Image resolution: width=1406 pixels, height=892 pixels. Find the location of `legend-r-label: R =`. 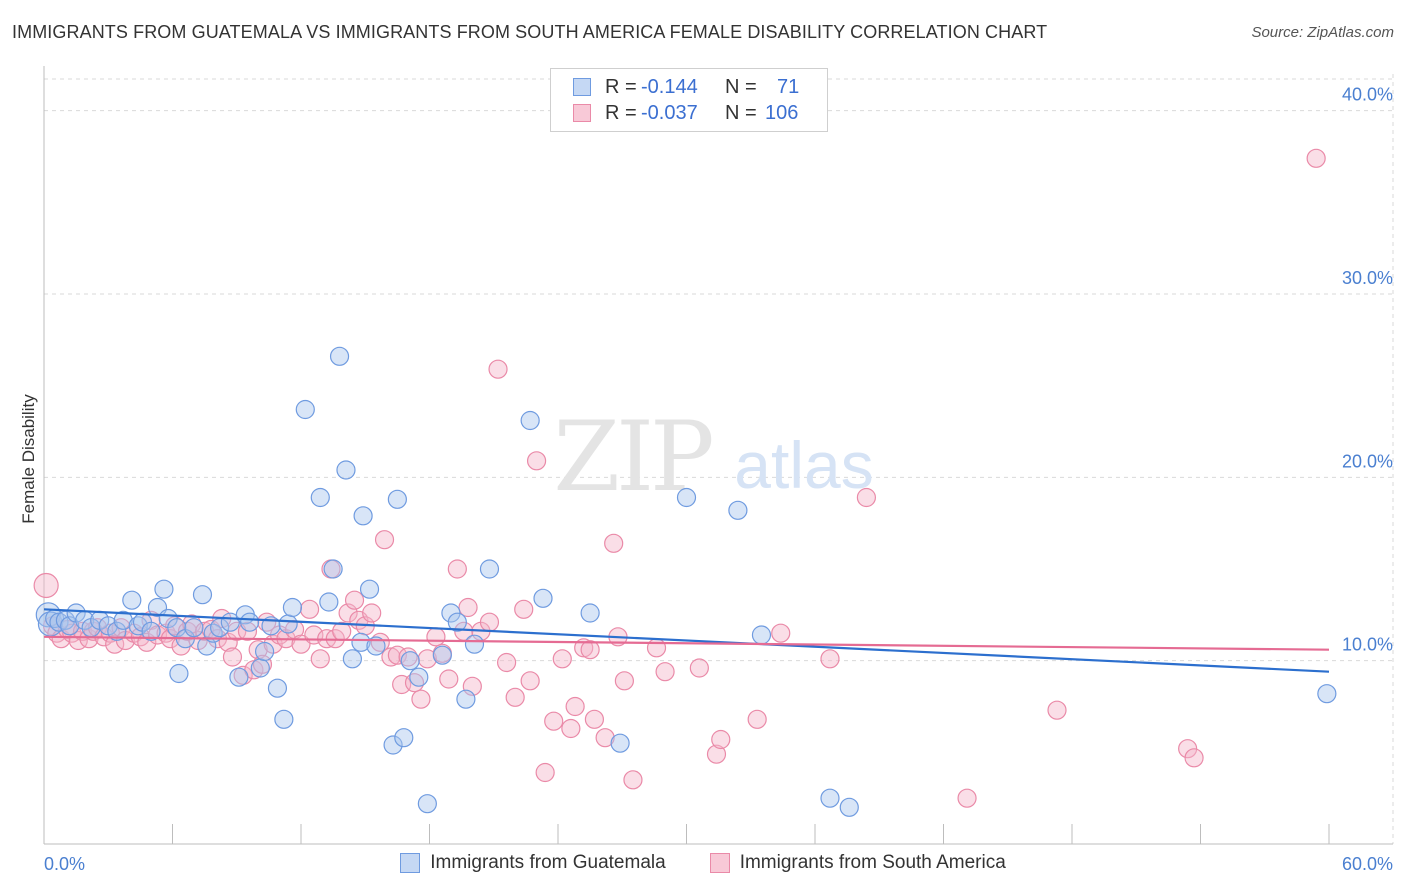

legend-r-label: R = is located at coordinates (621, 112).